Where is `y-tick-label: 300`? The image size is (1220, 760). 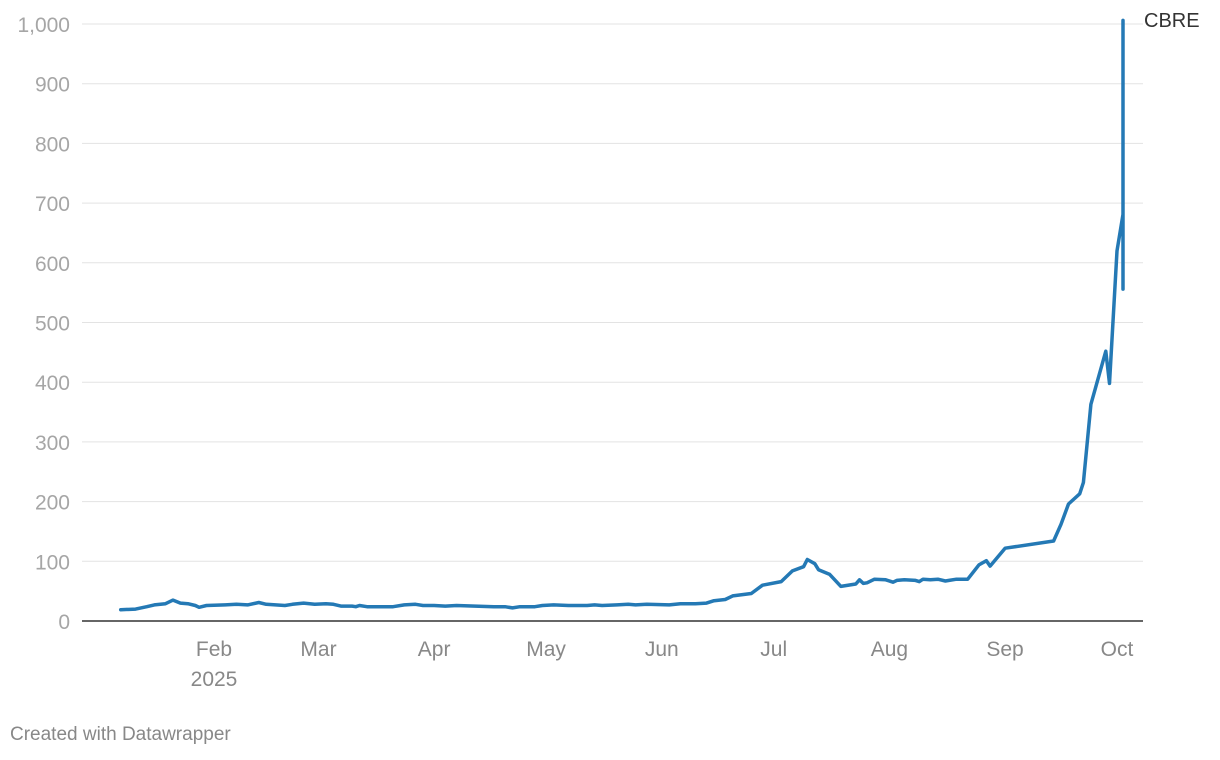
y-tick-label: 300 is located at coordinates (52, 443).